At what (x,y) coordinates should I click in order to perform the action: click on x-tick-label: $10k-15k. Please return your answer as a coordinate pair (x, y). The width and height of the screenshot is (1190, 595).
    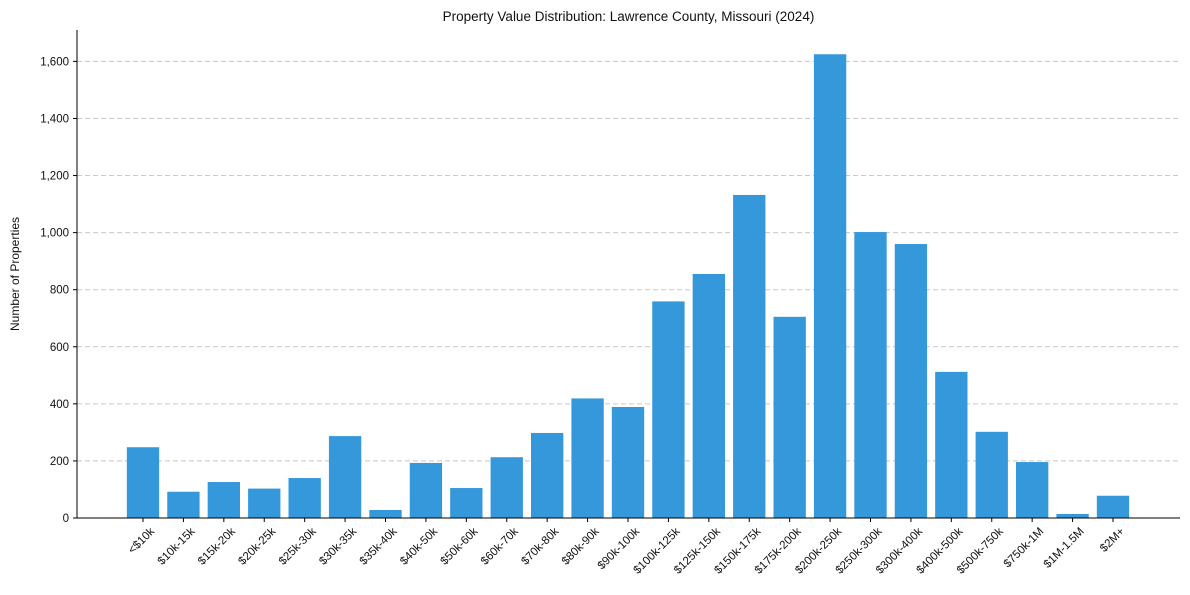
    Looking at the image, I should click on (177, 546).